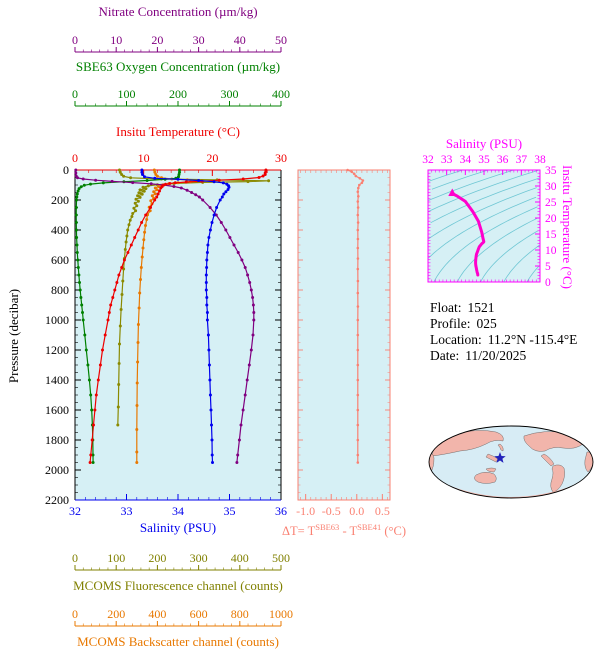 The height and width of the screenshot is (663, 609). Describe the element at coordinates (450, 323) in the screenshot. I see `profile-label: Profile:` at that location.